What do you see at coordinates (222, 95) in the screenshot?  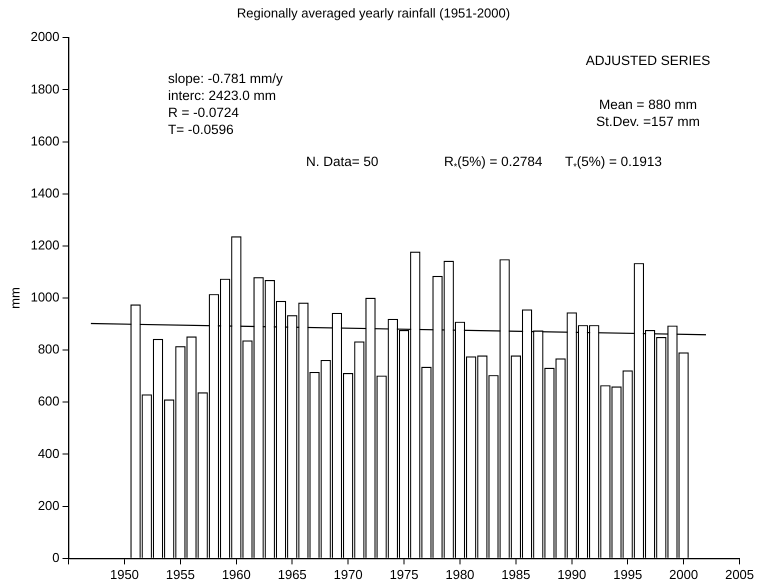 I see `annotation: interc: 2423.0 mm` at bounding box center [222, 95].